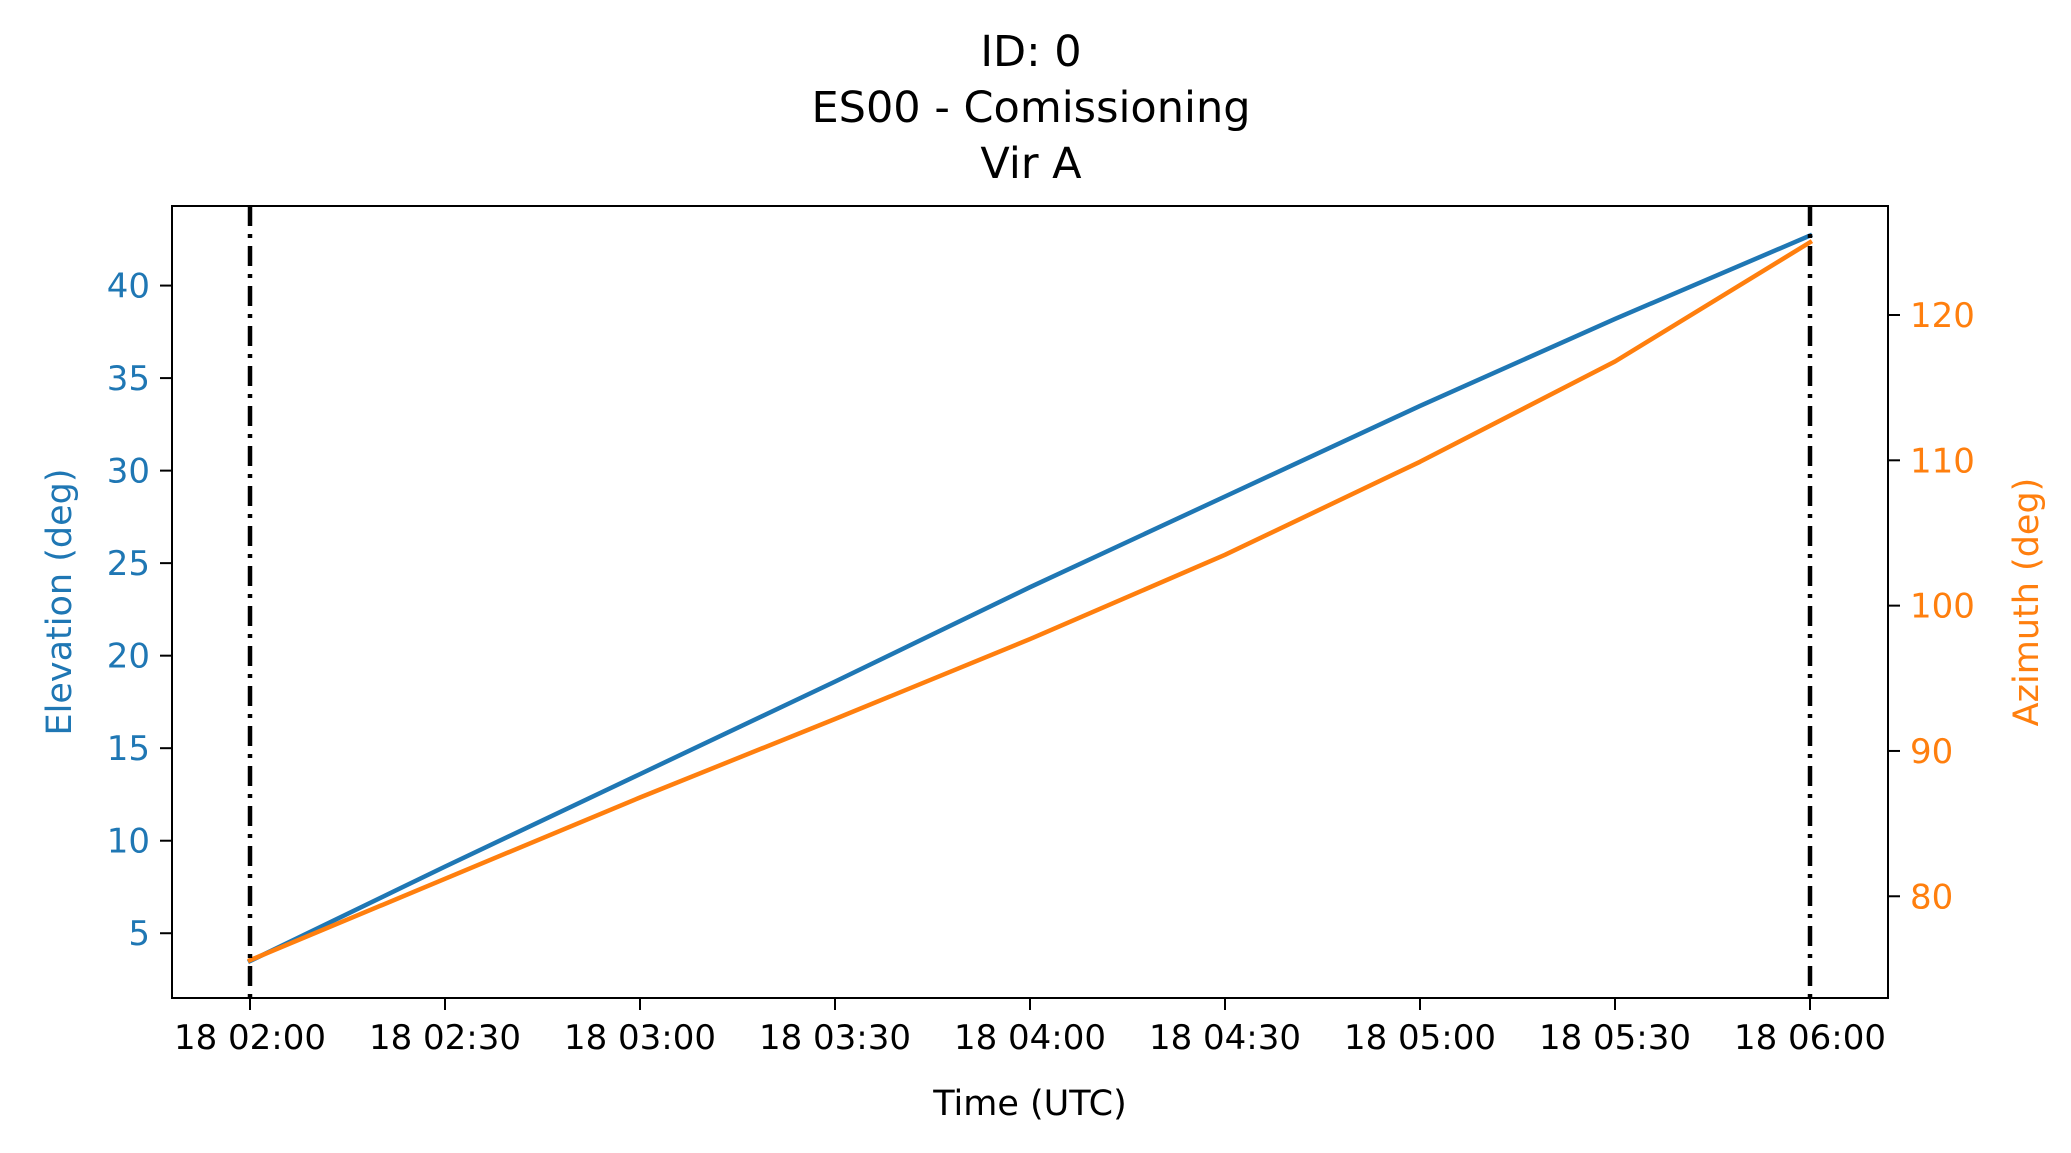  Describe the element at coordinates (1031, 164) in the screenshot. I see `title-line-source: Vir A` at that location.